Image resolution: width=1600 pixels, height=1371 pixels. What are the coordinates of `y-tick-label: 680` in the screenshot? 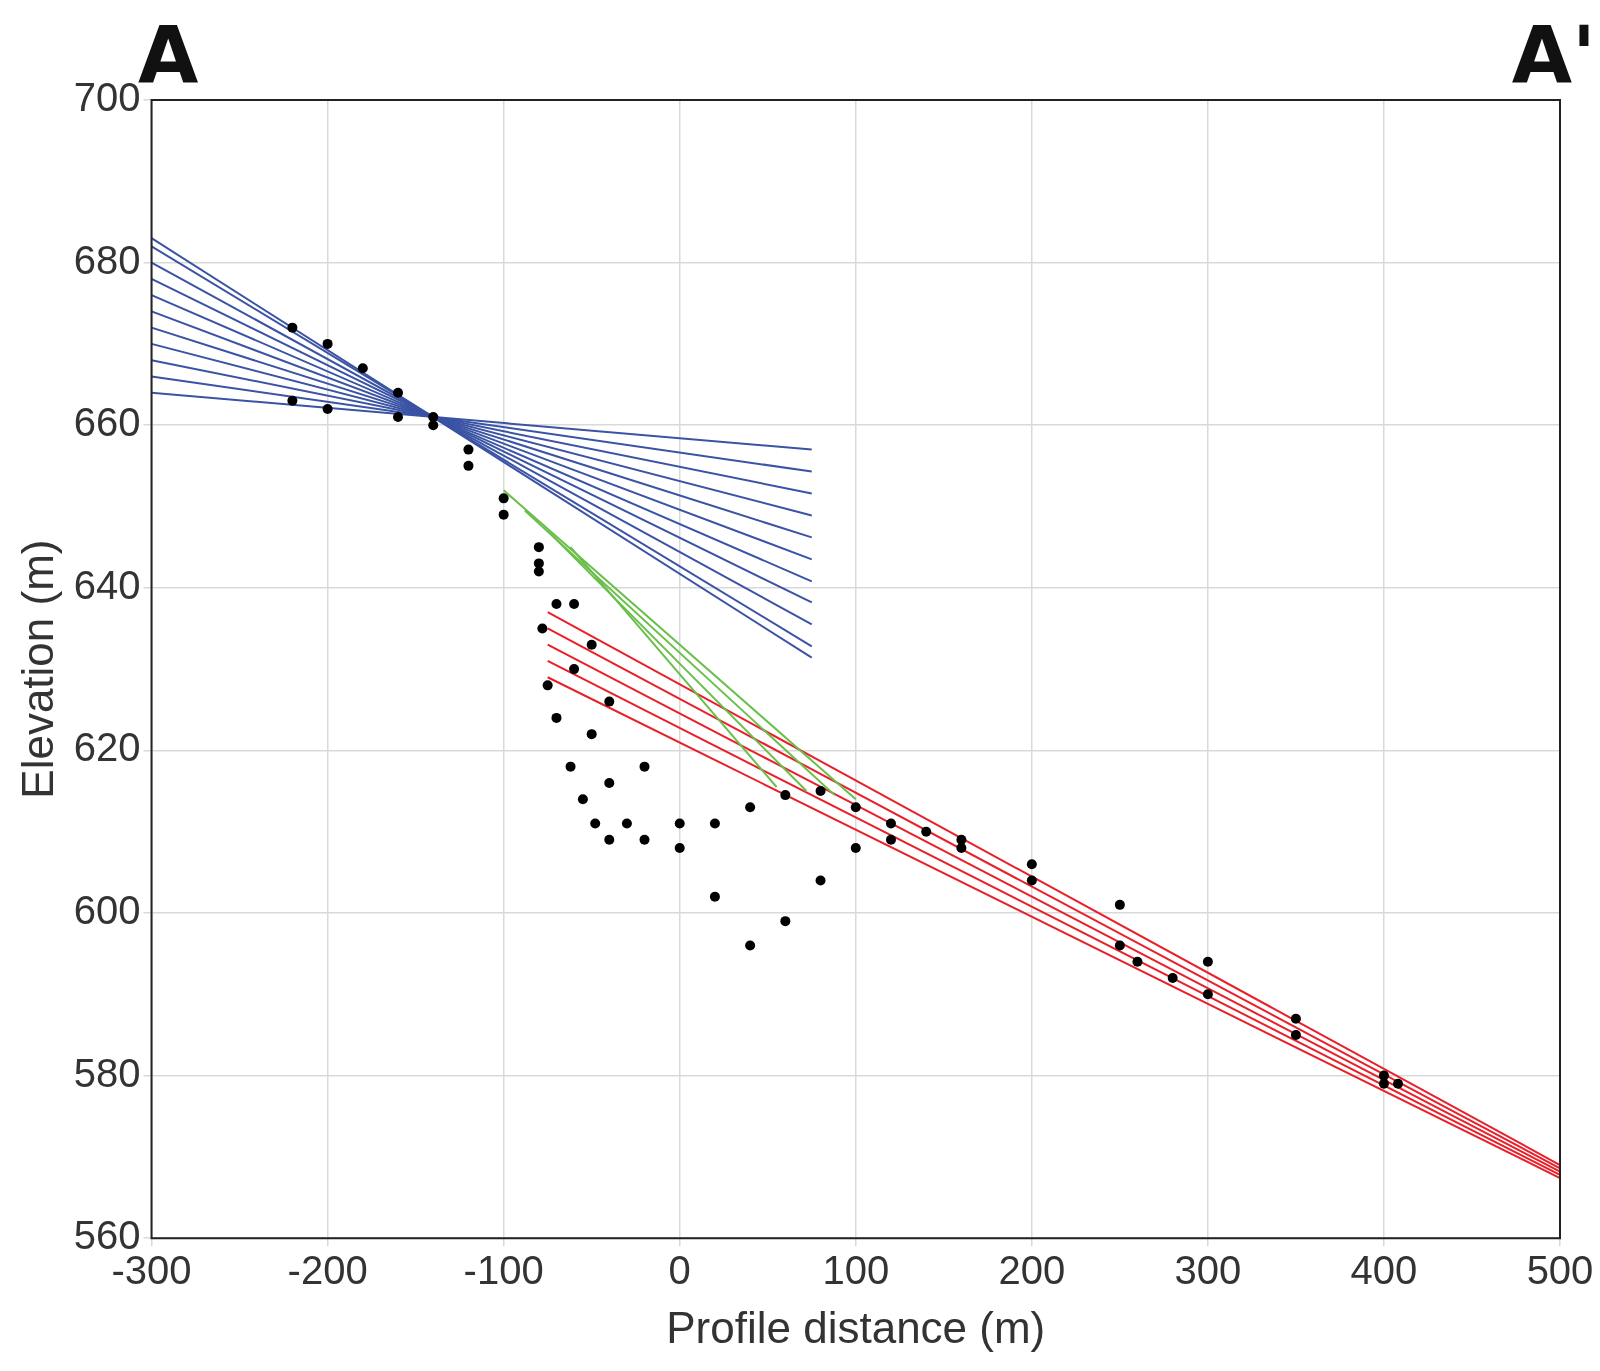 It's located at (107, 259).